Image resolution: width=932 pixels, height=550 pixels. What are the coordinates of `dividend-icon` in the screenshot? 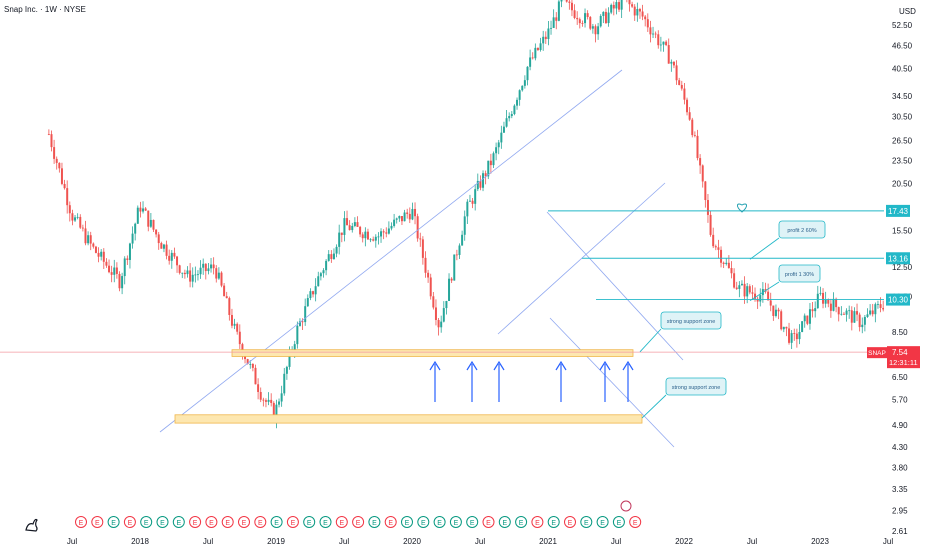 It's located at (626, 506).